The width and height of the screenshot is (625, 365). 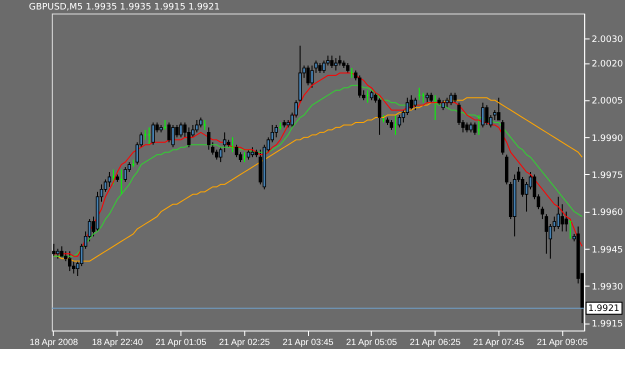 I want to click on chart-title: GBPUSD,M5 1.9935 1.9935 1.9915 1.9921, so click(x=124, y=7).